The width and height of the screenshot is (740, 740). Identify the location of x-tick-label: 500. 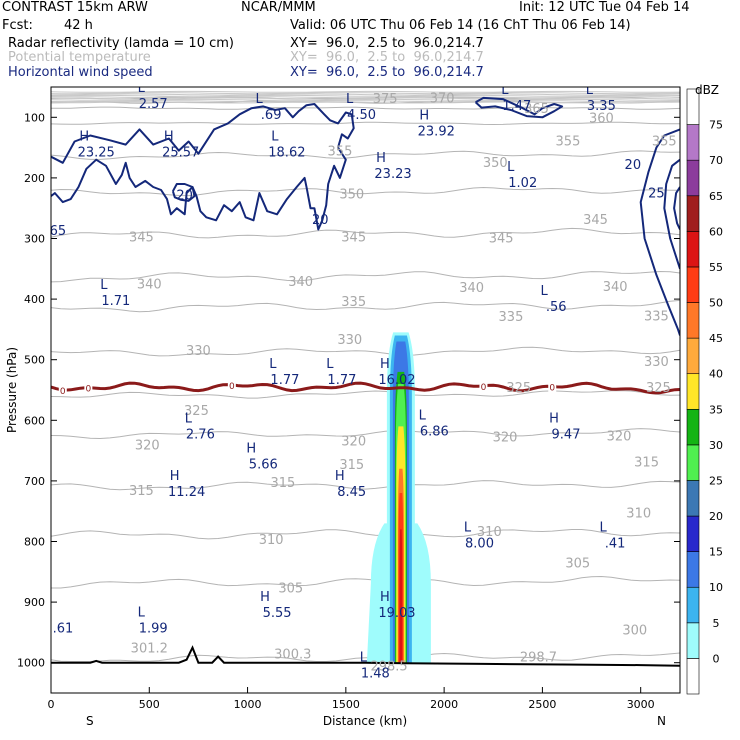
(149, 704).